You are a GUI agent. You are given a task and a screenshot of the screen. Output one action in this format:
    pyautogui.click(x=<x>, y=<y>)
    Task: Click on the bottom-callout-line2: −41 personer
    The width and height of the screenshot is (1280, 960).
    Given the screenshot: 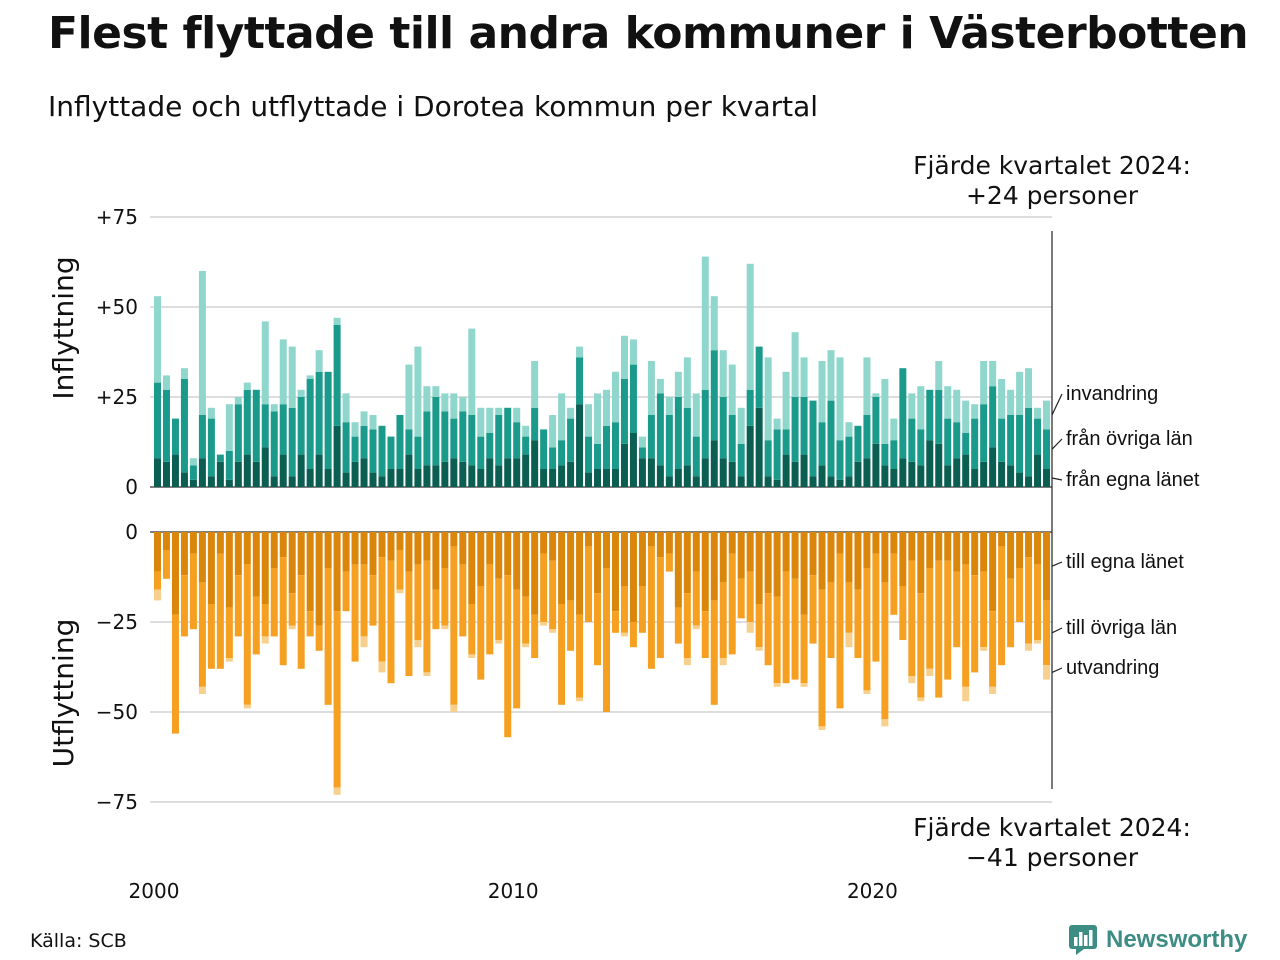 What is the action you would take?
    pyautogui.click(x=1052, y=857)
    